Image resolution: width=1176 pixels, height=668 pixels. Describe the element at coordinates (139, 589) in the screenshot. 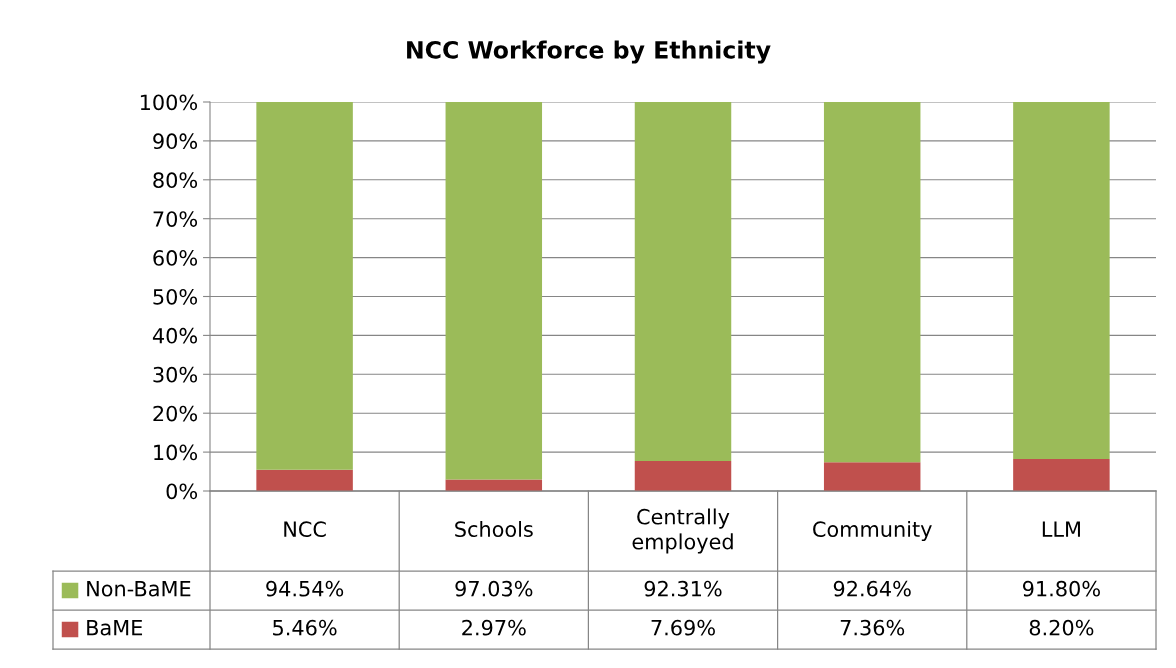

I see `legend-label: Non-BaME` at that location.